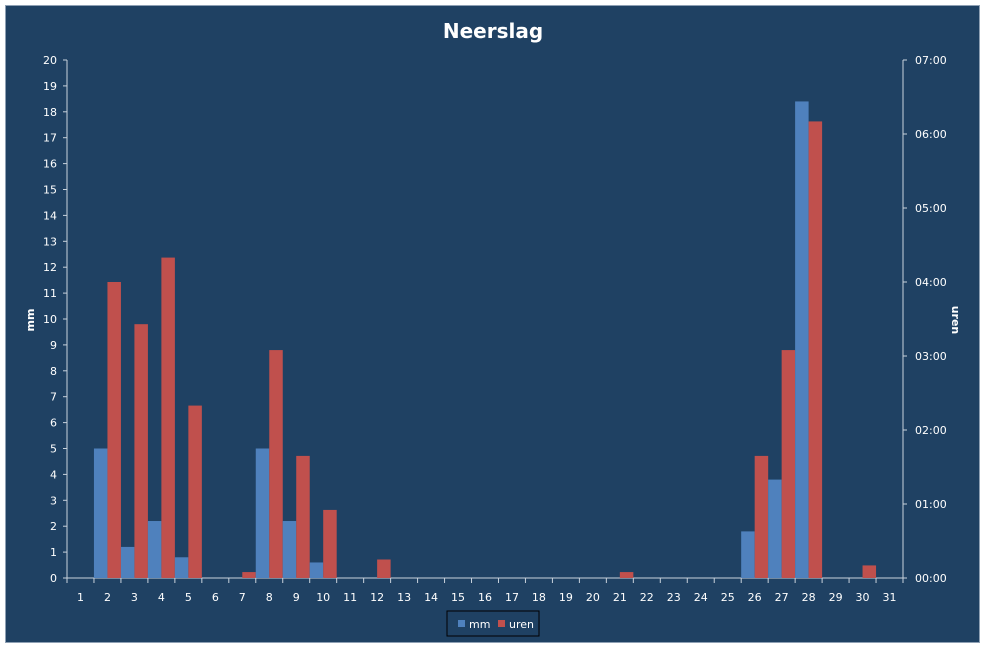 The height and width of the screenshot is (648, 987). I want to click on y-left-tick-label: 19, so click(50, 86).